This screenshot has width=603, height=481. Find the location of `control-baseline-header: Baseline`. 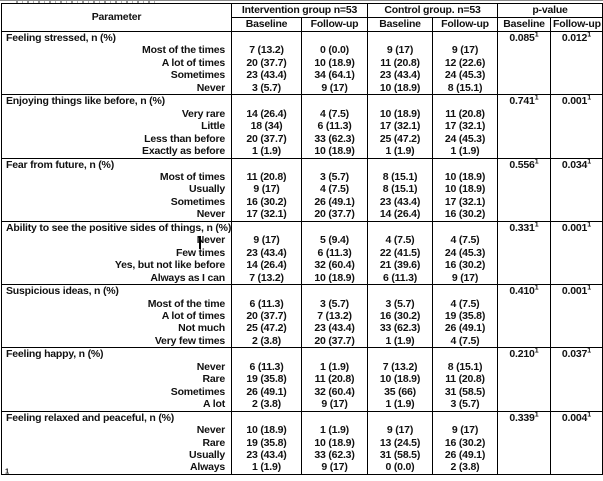

control-baseline-header: Baseline is located at coordinates (400, 24).